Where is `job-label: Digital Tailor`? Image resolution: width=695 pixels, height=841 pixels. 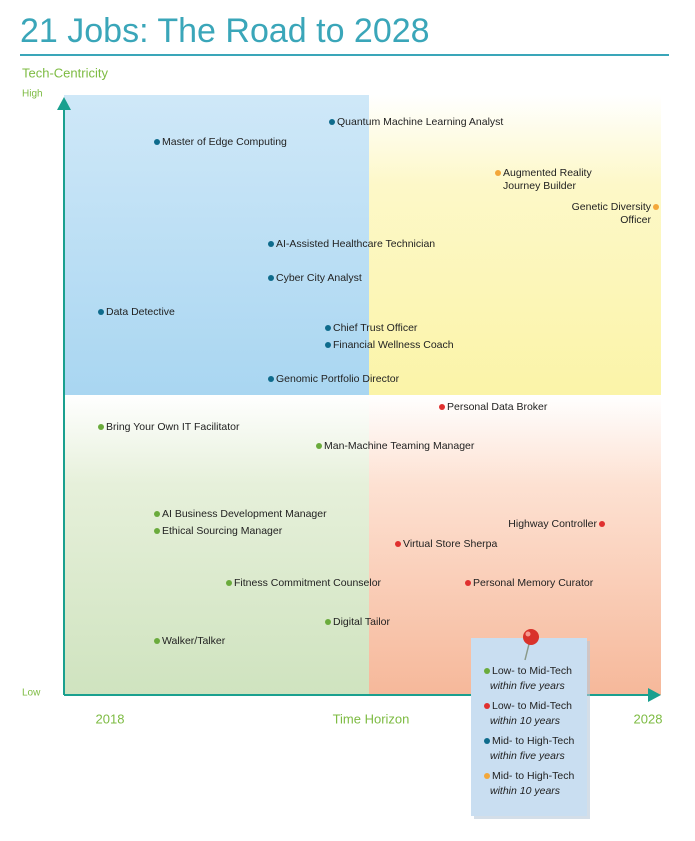 job-label: Digital Tailor is located at coordinates (361, 622).